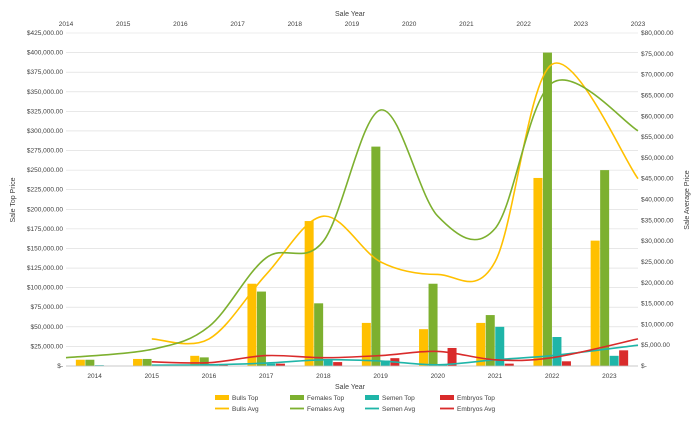  What do you see at coordinates (466, 24) in the screenshot?
I see `x-top-tick-label: 2021` at bounding box center [466, 24].